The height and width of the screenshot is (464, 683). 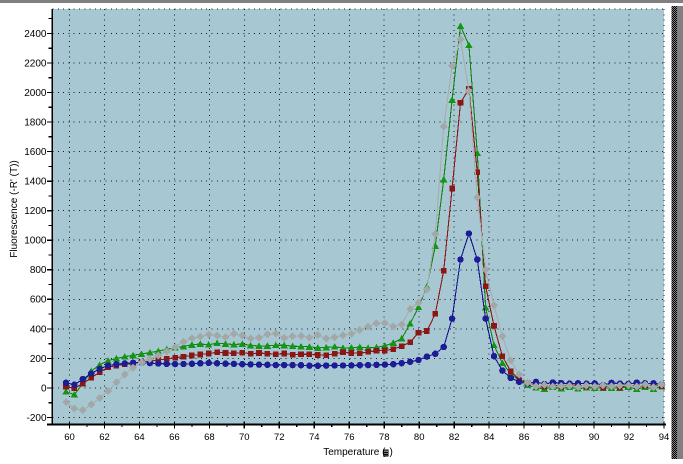 What do you see at coordinates (174, 437) in the screenshot?
I see `svg-text: 66` at bounding box center [174, 437].